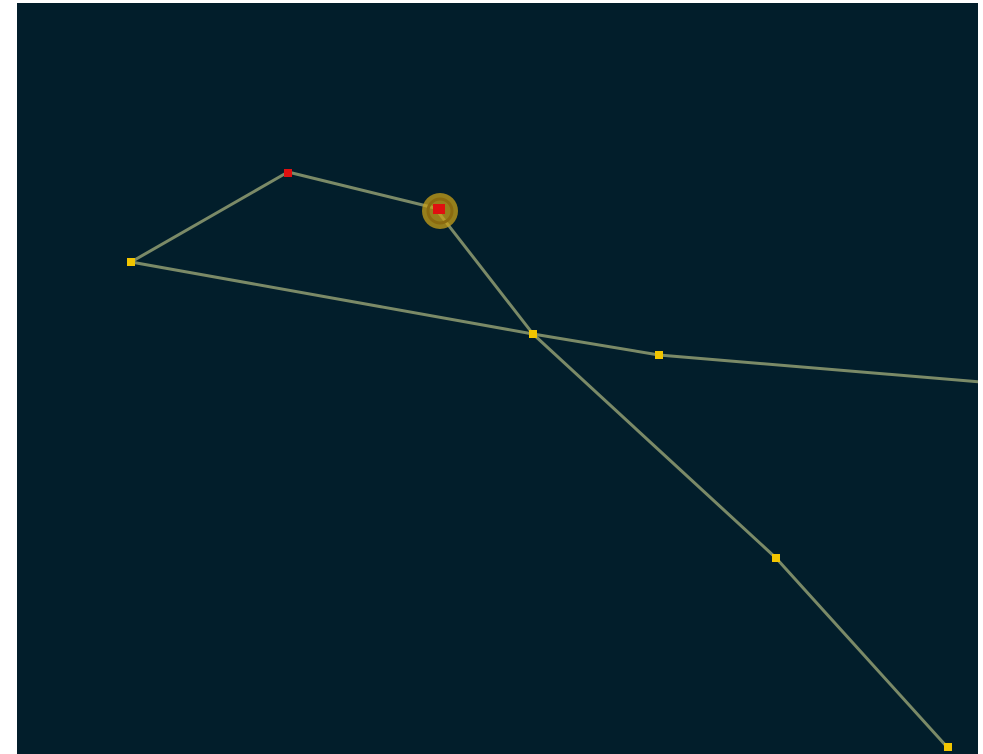 Image resolution: width=983 pixels, height=754 pixels. I want to click on selection-ring-inner, so click(440, 211).